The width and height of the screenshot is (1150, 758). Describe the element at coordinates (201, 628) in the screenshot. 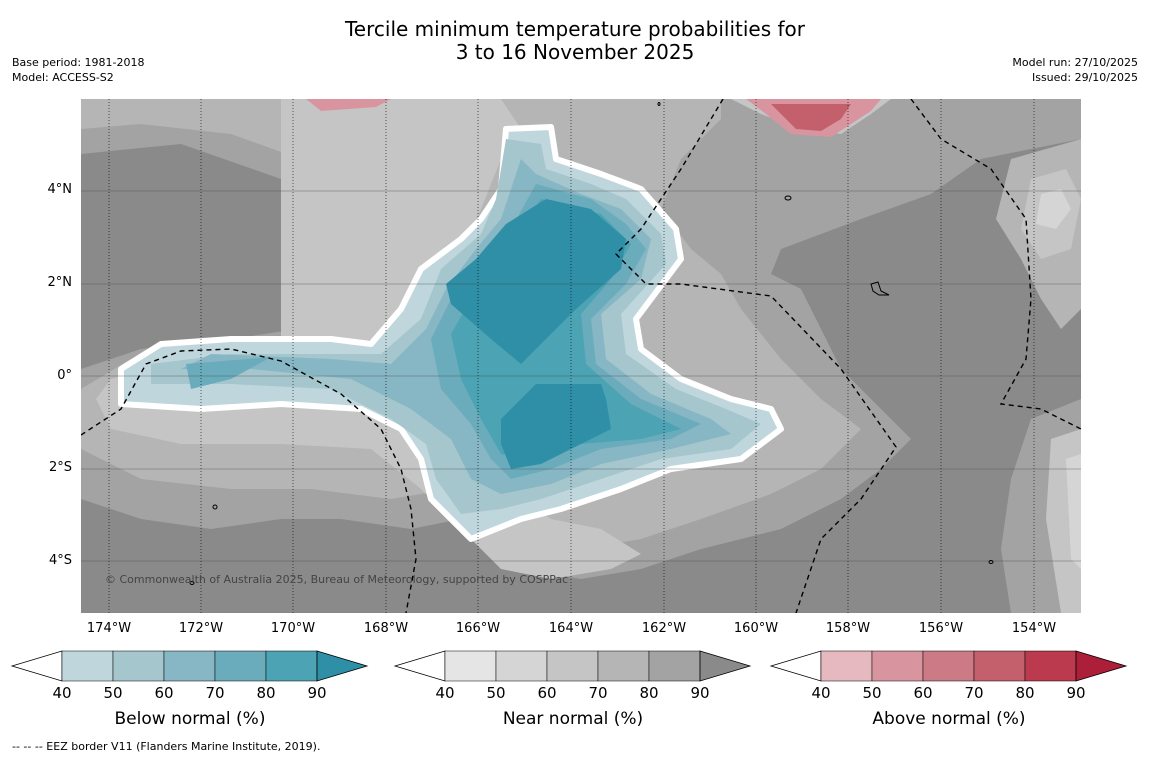

I see `lon-label: 172°W` at that location.